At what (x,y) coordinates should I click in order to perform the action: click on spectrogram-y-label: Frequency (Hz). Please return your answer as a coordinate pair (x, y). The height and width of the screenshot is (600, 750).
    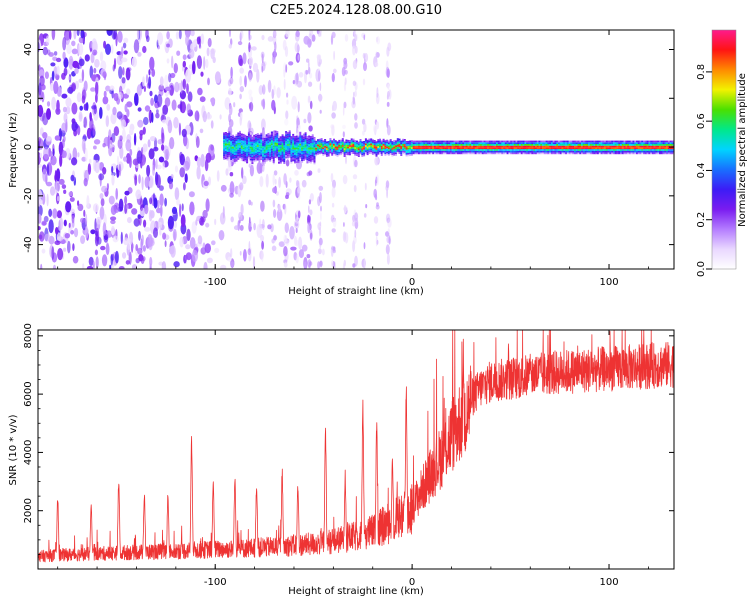
    Looking at the image, I should click on (13, 150).